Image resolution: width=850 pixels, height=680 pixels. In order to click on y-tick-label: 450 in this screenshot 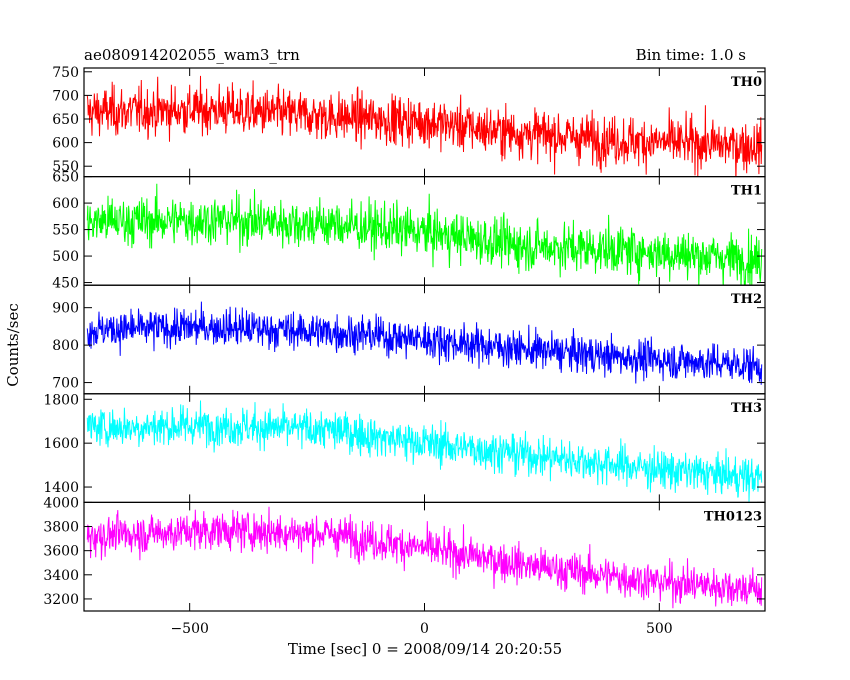, I will do `click(65, 284)`.